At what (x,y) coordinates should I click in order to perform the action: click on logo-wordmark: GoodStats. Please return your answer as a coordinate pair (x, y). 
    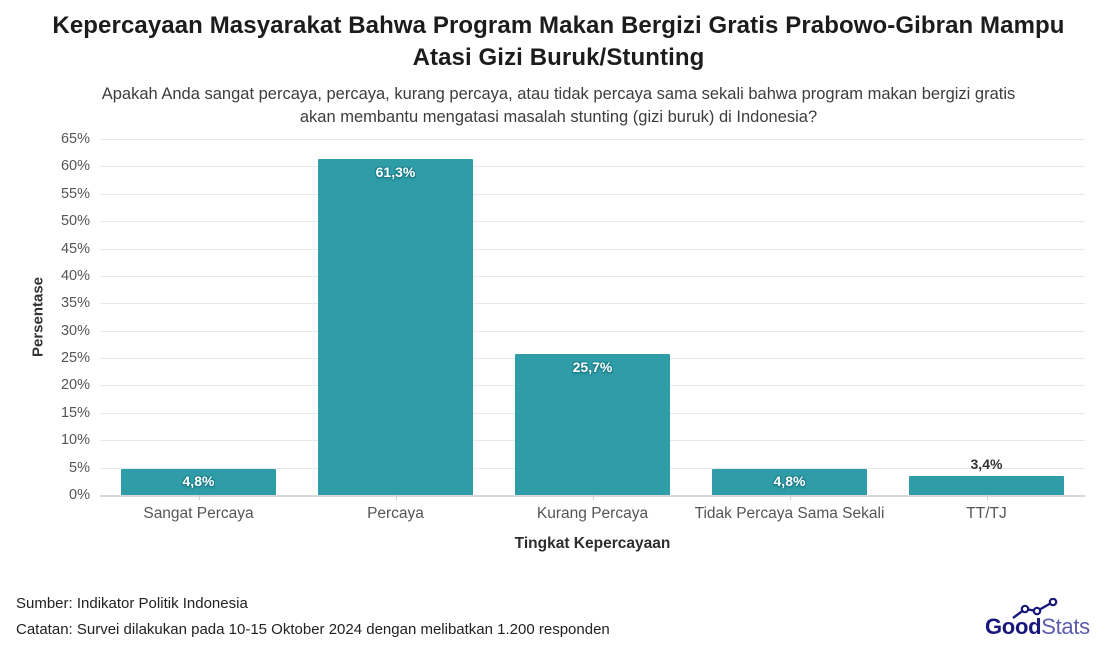
    Looking at the image, I should click on (1037, 627).